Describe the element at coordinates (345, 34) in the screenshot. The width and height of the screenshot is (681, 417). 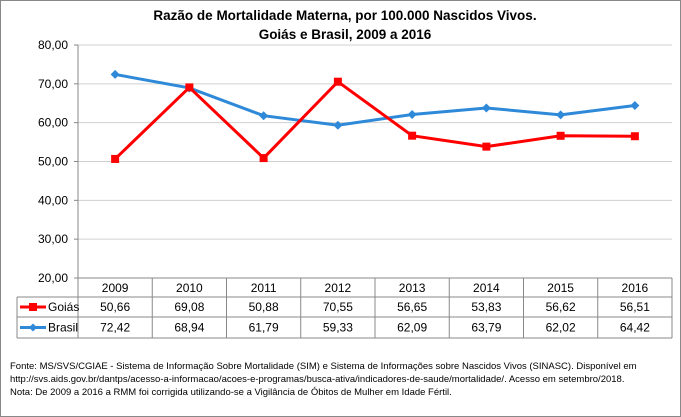
I see `chart-subtitle: Goiás e Brasil, 2009 a 2016` at that location.